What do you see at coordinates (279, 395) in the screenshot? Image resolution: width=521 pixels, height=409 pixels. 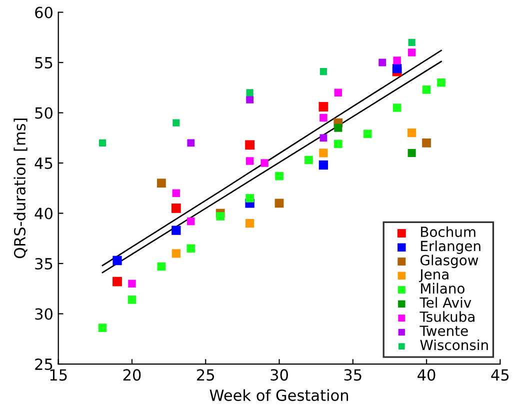 I see `x-axis-title: Week of Gestation` at bounding box center [279, 395].